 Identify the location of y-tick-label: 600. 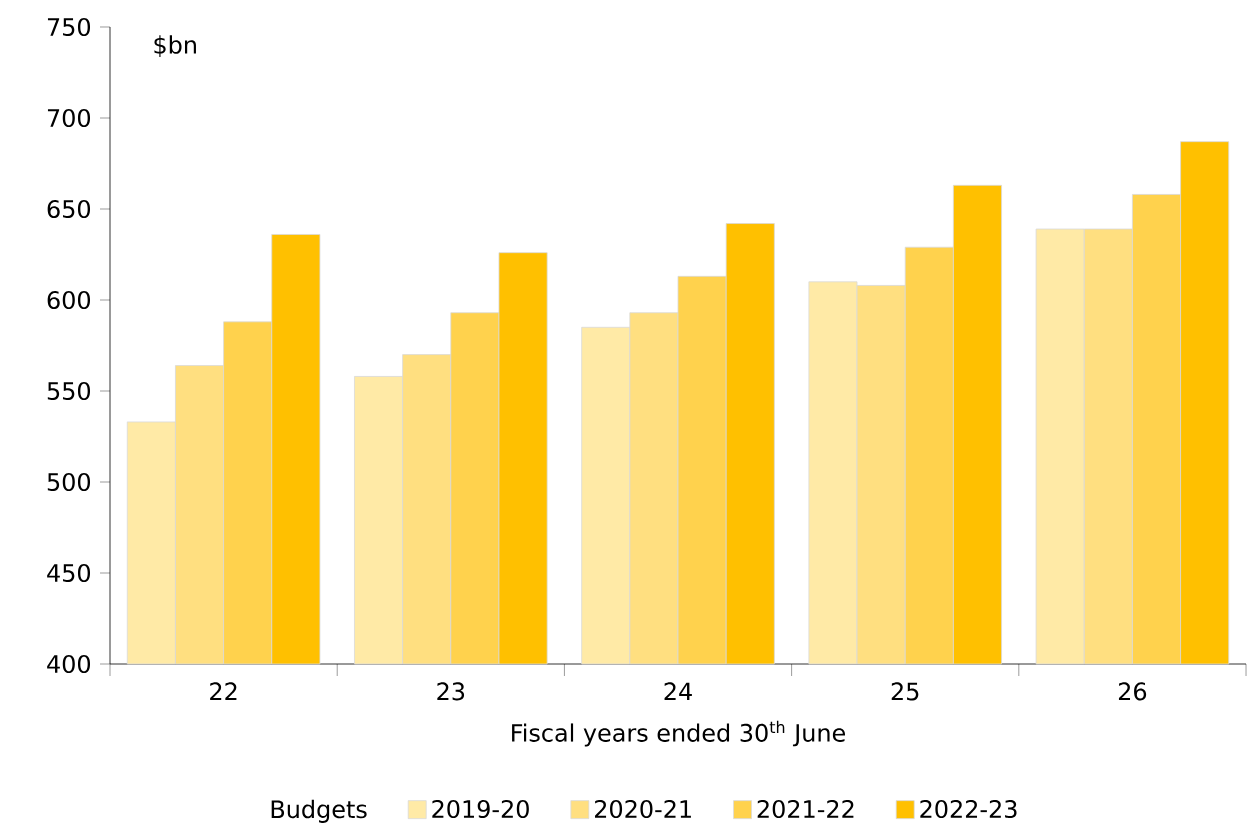
(69, 300).